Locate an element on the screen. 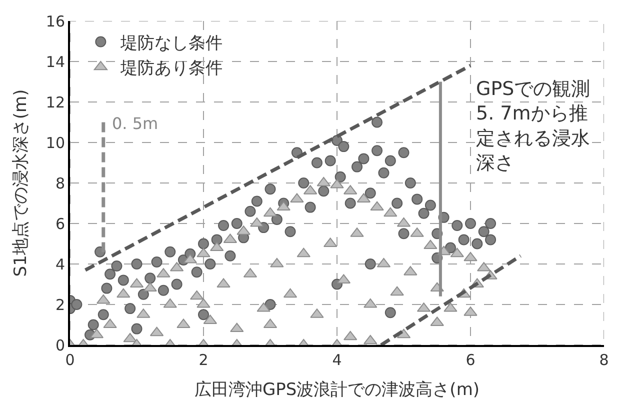 The width and height of the screenshot is (624, 408). x-tick-label: 2 is located at coordinates (203, 360).